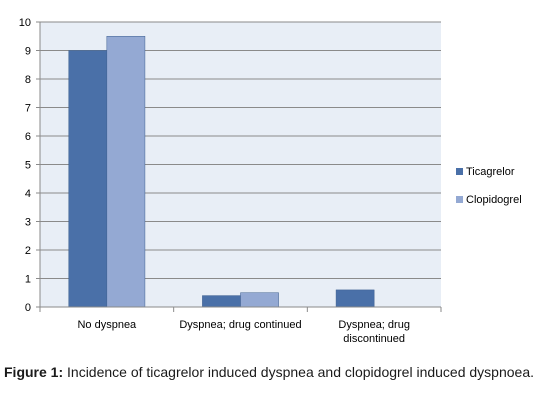  What do you see at coordinates (459, 199) in the screenshot?
I see `legend-swatch-clopidogrel` at bounding box center [459, 199].